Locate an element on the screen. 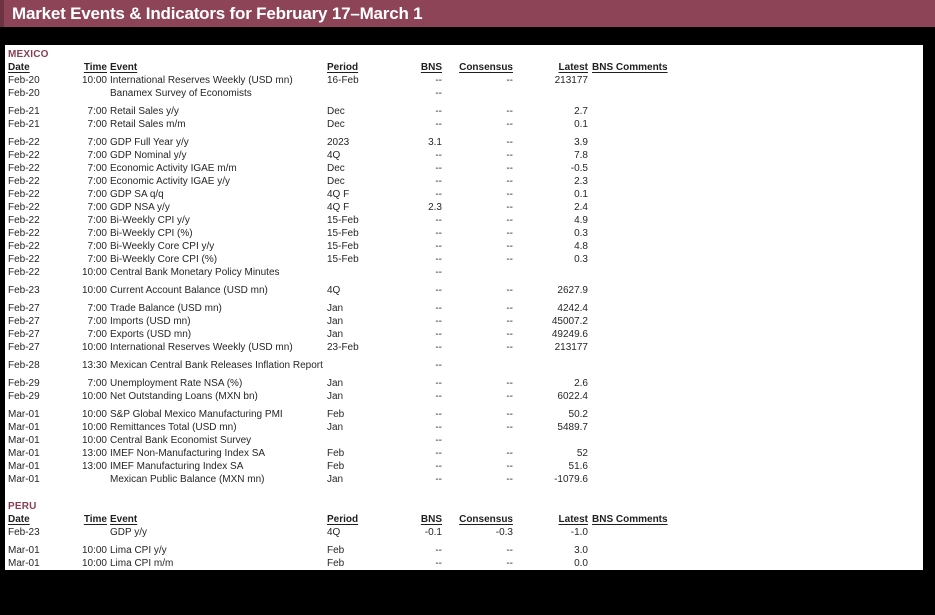  event-latest: -1.0 is located at coordinates (579, 532).